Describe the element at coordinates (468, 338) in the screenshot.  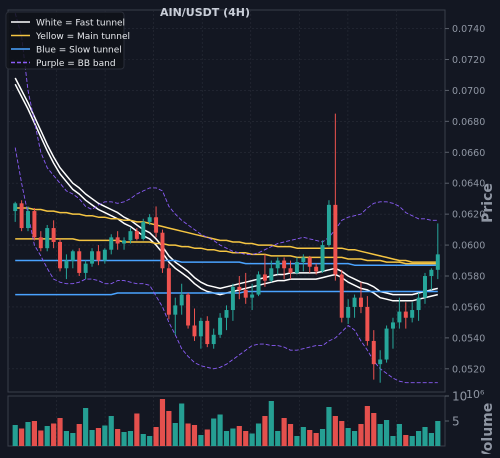
I see `price-tick-label: 0.0540` at that location.